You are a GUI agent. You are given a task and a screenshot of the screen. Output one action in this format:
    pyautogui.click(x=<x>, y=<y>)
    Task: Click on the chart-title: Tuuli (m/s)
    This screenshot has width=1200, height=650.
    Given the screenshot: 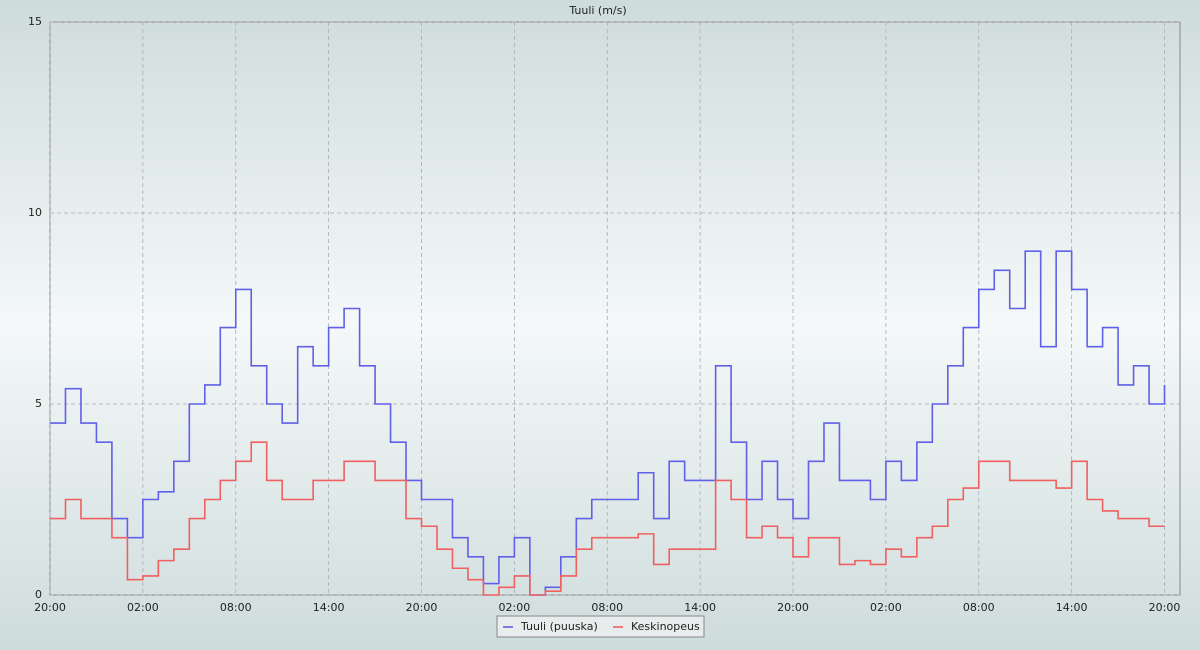 What is the action you would take?
    pyautogui.click(x=597, y=10)
    